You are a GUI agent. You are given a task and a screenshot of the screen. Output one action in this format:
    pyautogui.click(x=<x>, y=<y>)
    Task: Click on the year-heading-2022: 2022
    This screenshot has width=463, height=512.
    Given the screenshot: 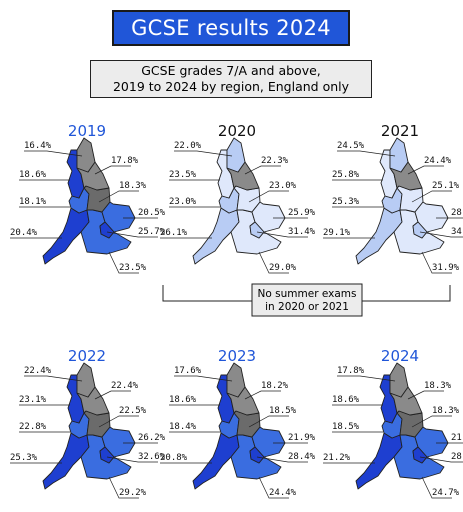 What is the action you would take?
    pyautogui.click(x=87, y=356)
    